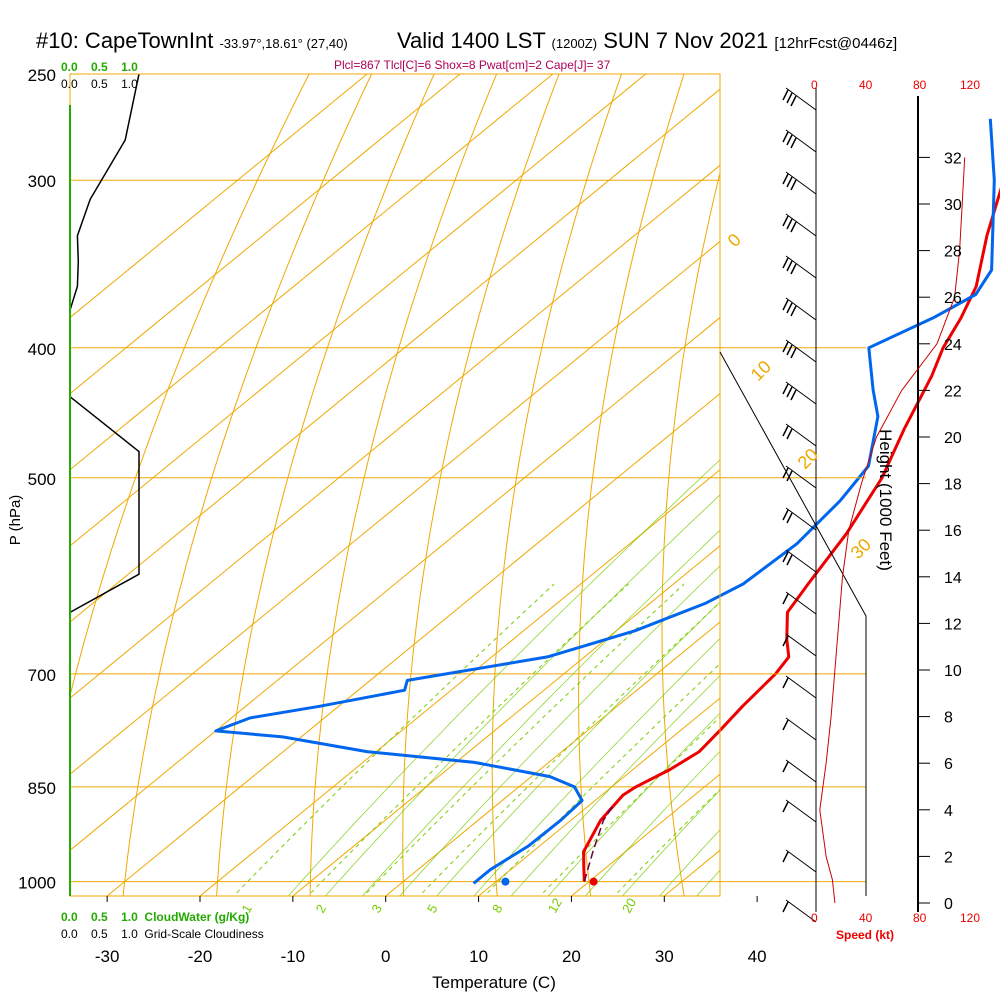 The image size is (1000, 1000). What do you see at coordinates (953, 485) in the screenshot?
I see `height-tick-18: 18` at bounding box center [953, 485].